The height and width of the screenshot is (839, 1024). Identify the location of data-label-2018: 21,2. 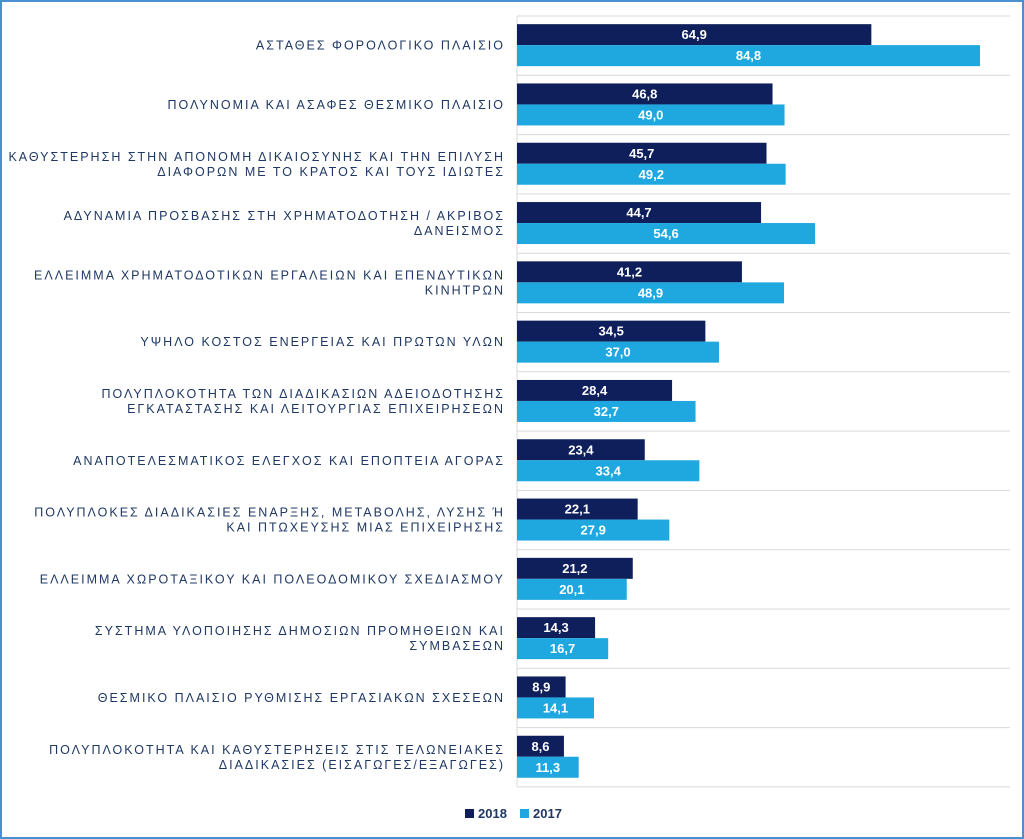
(574, 568).